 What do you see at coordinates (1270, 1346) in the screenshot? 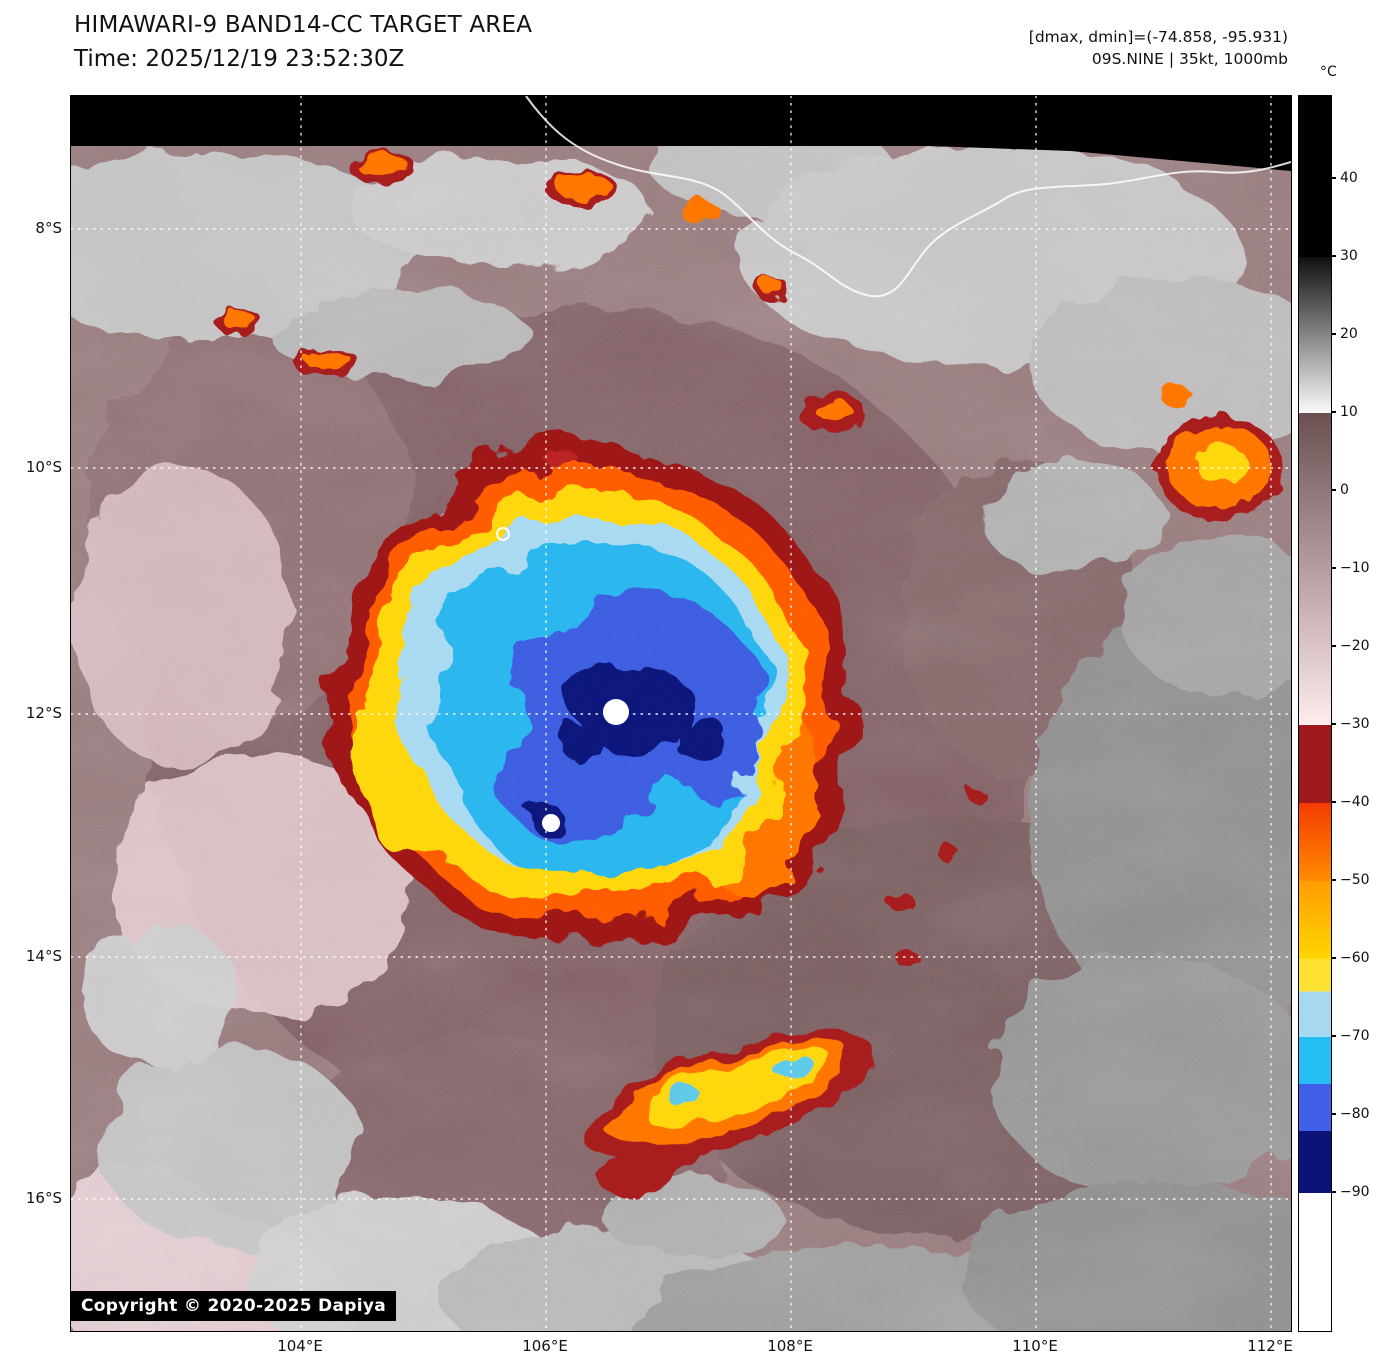
I see `lon-label-112e: 112°E` at bounding box center [1270, 1346].